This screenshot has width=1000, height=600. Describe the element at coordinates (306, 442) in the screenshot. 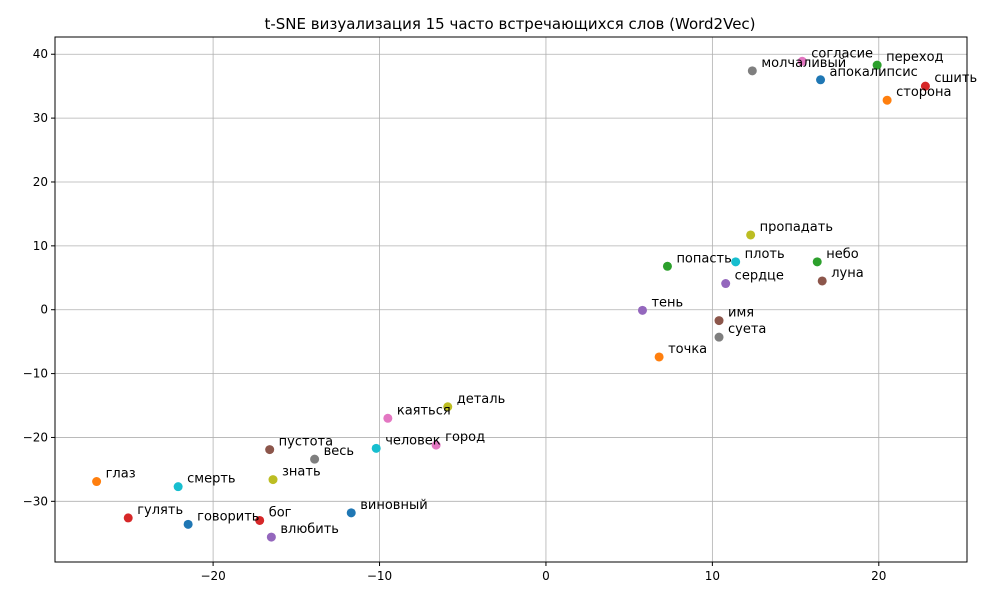

I see `point-label: пустота` at that location.